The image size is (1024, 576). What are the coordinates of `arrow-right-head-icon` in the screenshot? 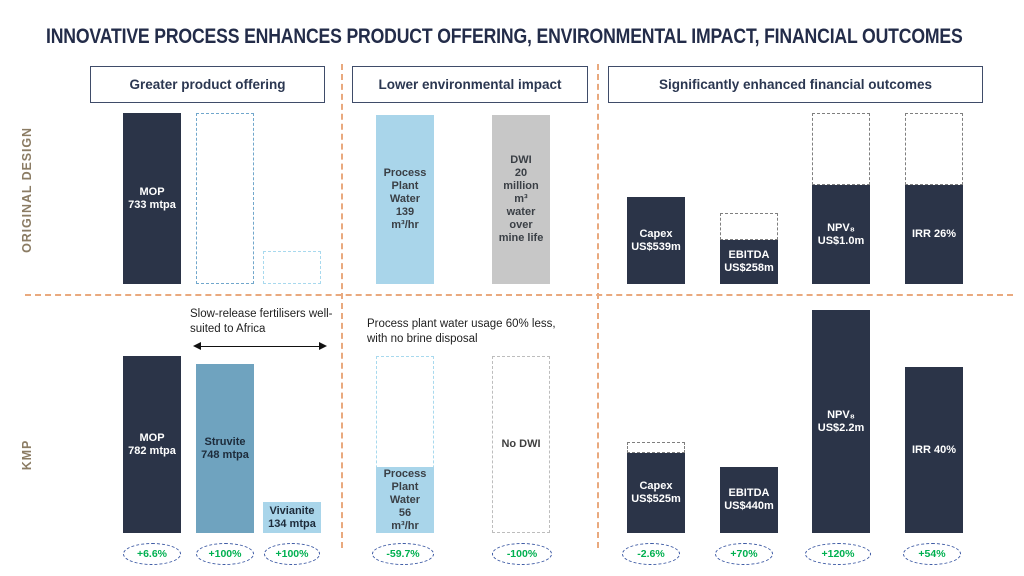 It's located at (323, 346).